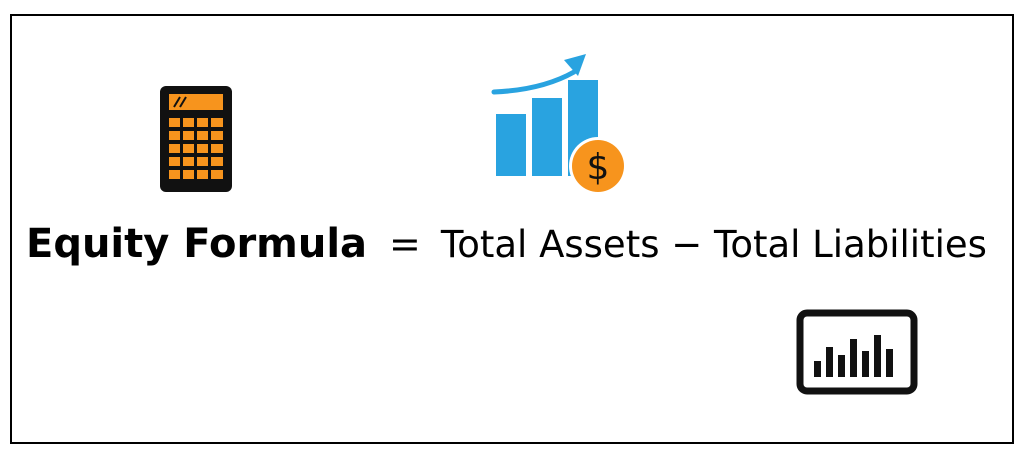 This screenshot has width=1024, height=458. Describe the element at coordinates (857, 352) in the screenshot. I see `bar-chart-monitor-icon` at that location.